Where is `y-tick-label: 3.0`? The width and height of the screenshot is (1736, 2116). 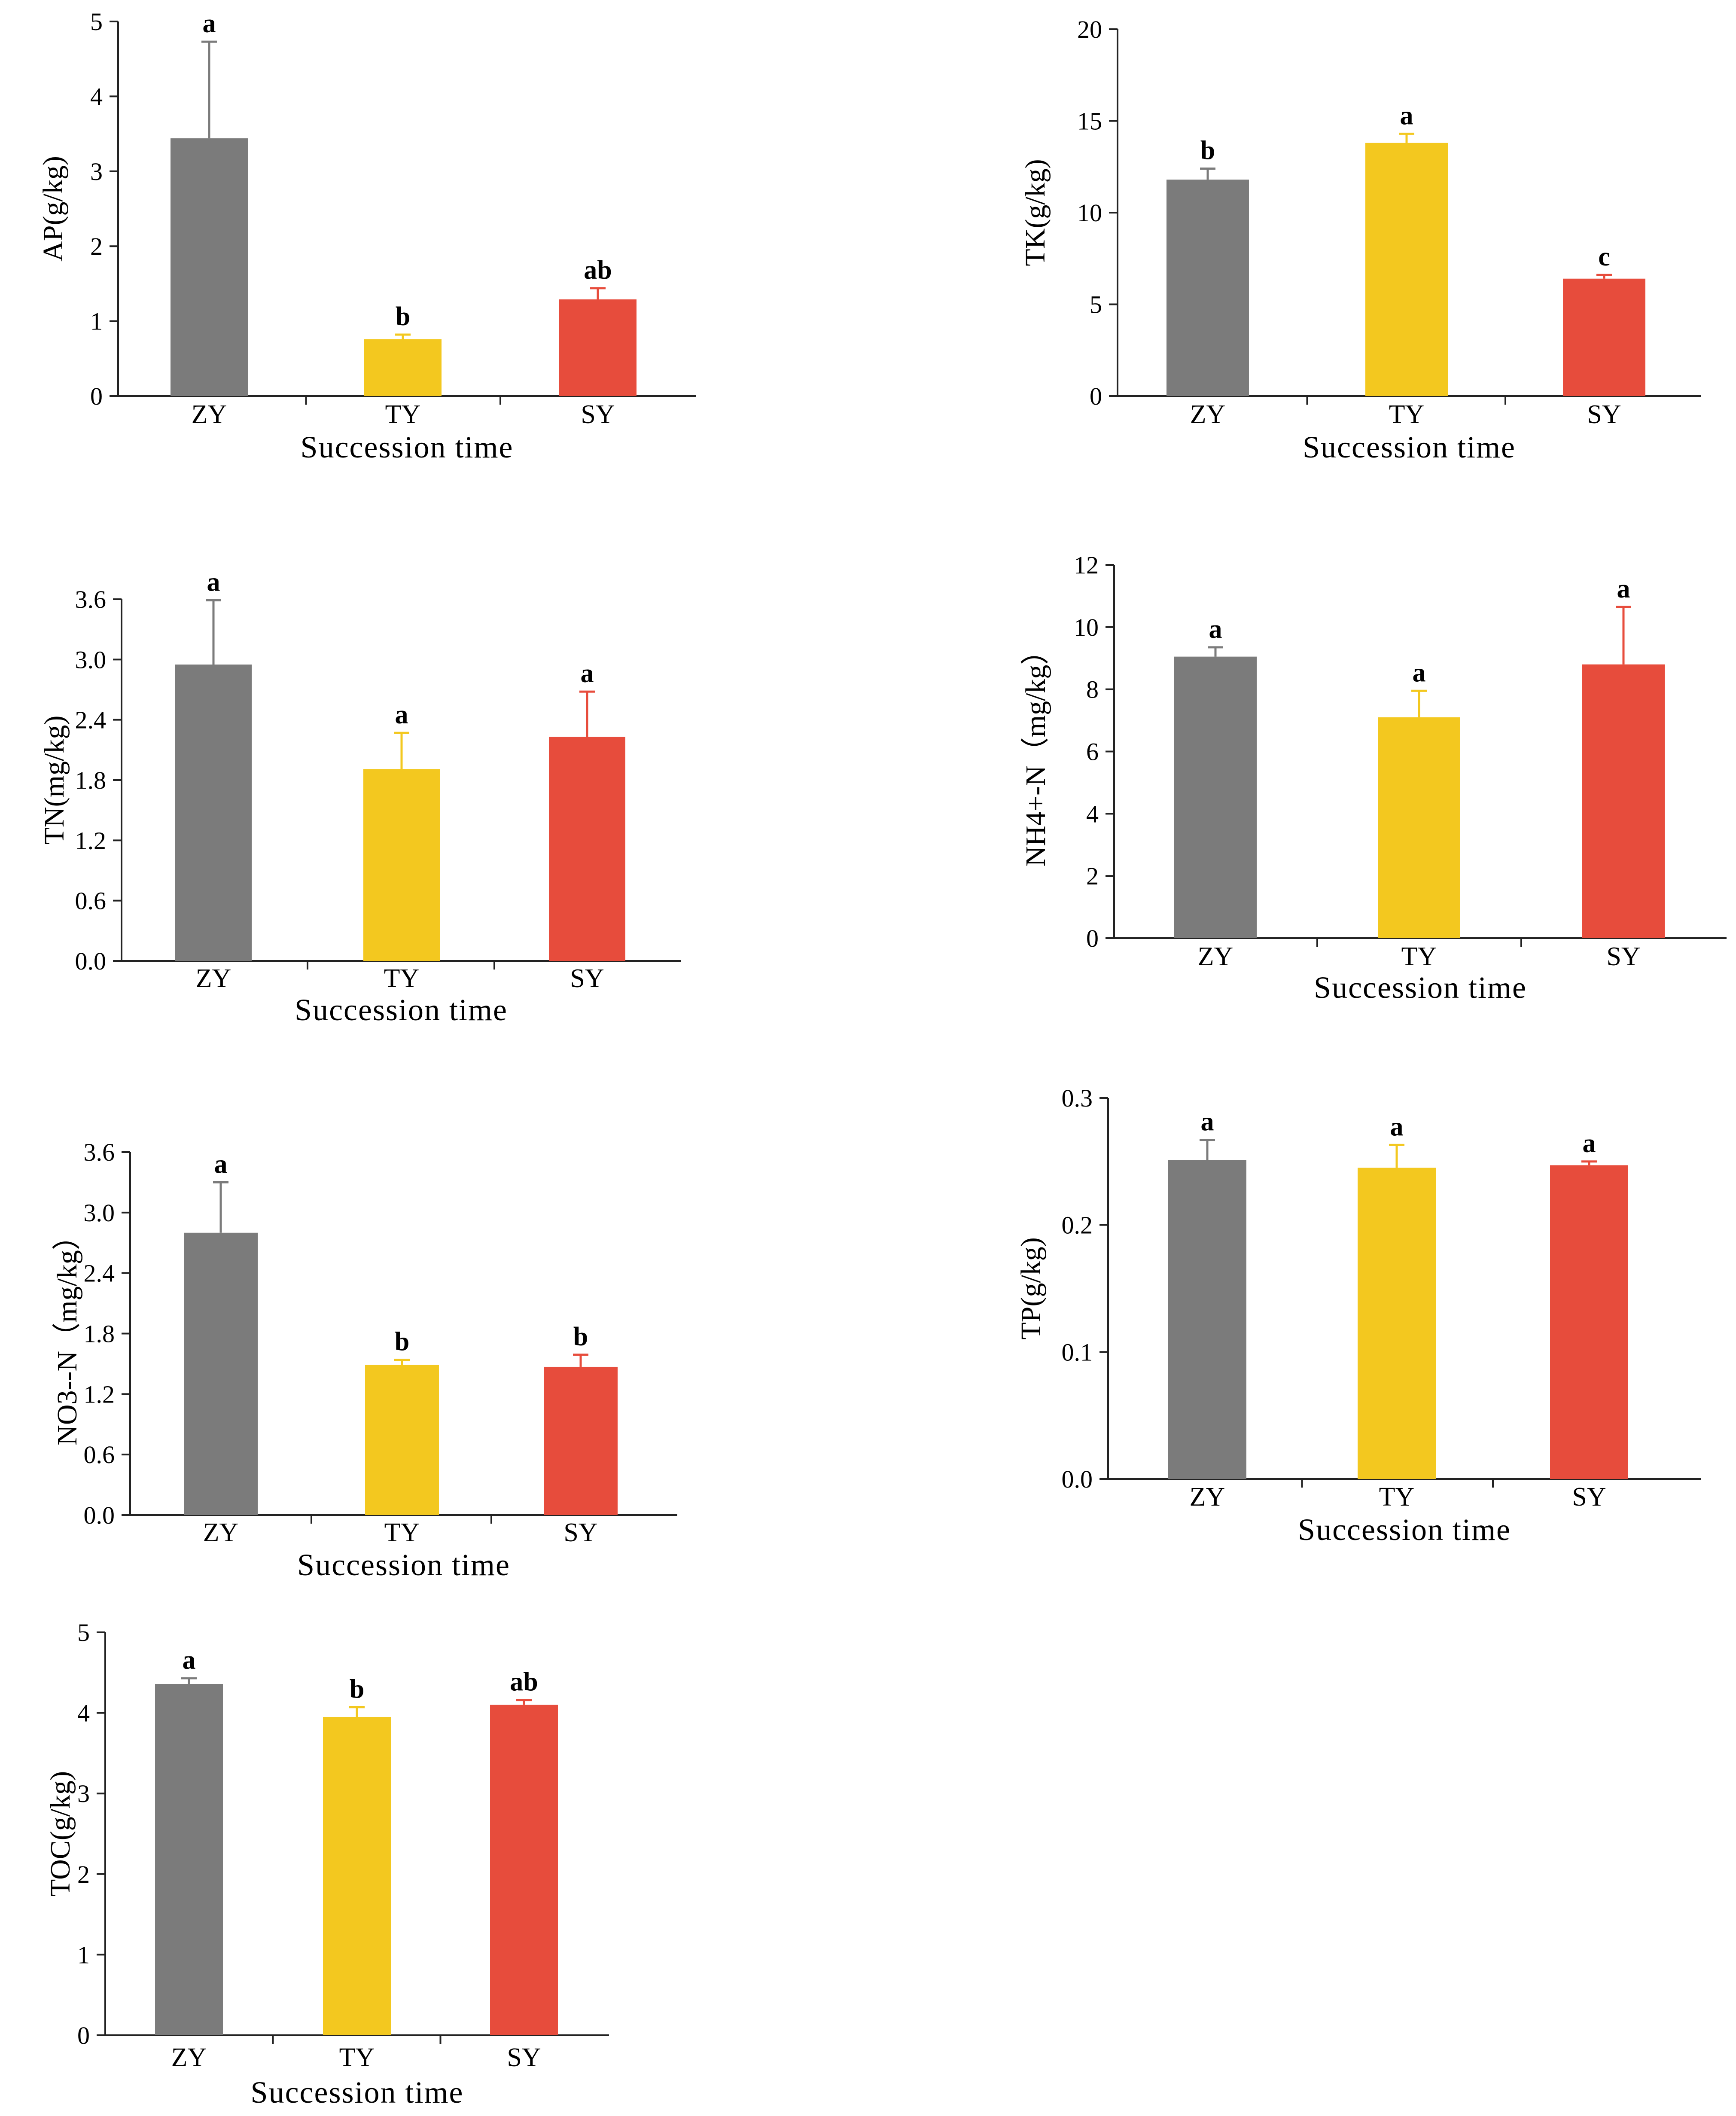
y-tick-label: 3.0 is located at coordinates (99, 1213).